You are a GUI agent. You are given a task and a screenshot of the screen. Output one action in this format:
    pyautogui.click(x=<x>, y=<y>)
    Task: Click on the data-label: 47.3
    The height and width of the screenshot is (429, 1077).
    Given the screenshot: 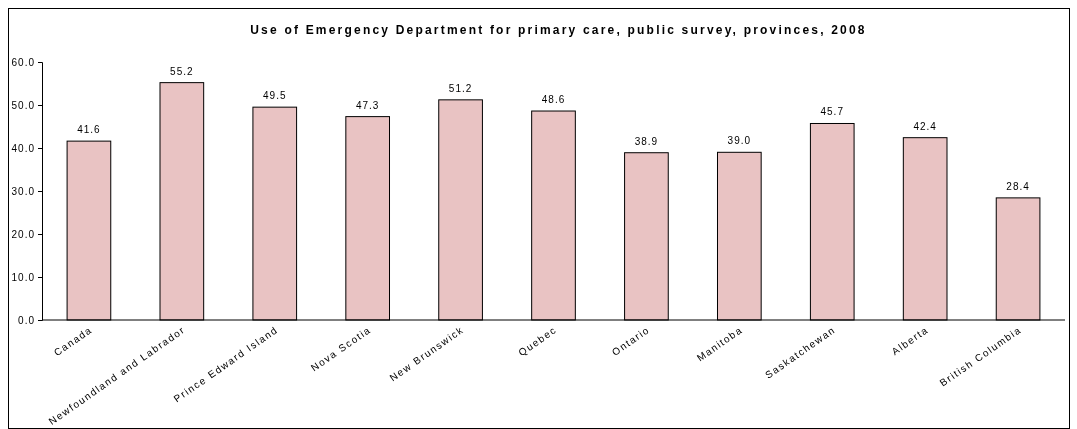 What is the action you would take?
    pyautogui.click(x=367, y=105)
    